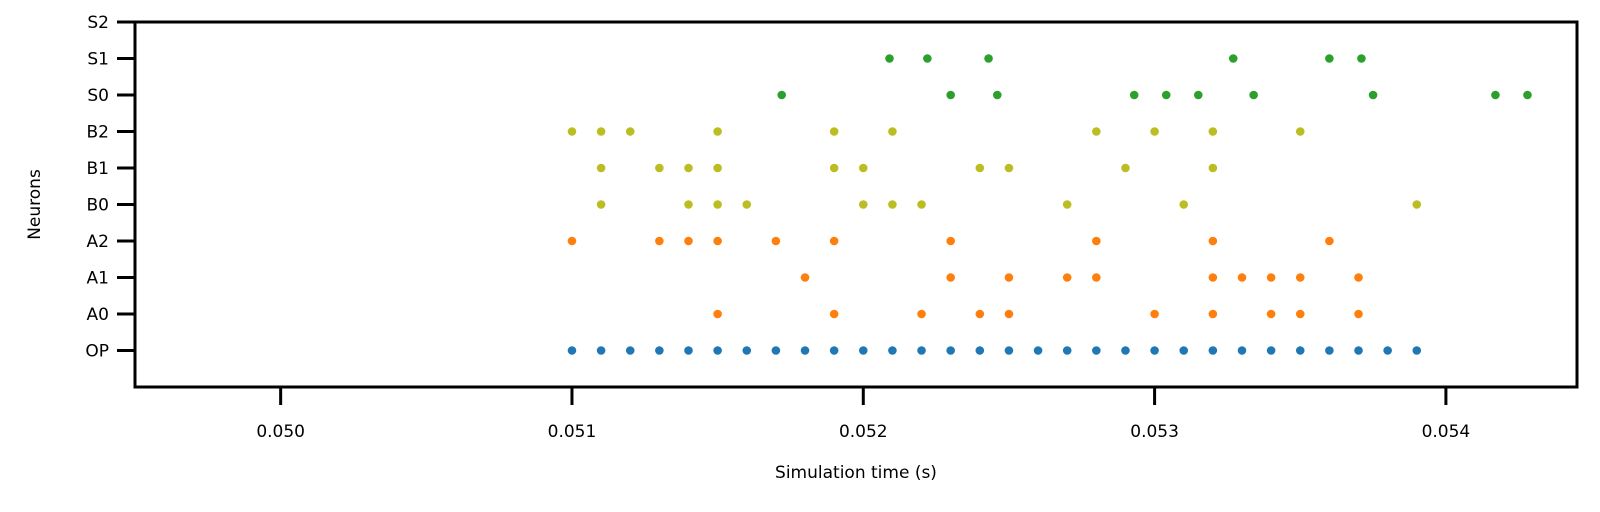 The image size is (1600, 512). Describe the element at coordinates (98, 206) in the screenshot. I see `y-tick-label-b0: B0` at that location.